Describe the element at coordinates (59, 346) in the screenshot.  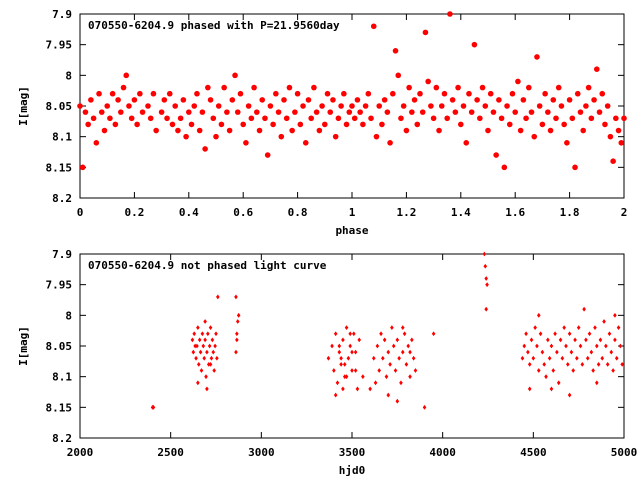
I see `y-tick-label: 8.05` at that location.